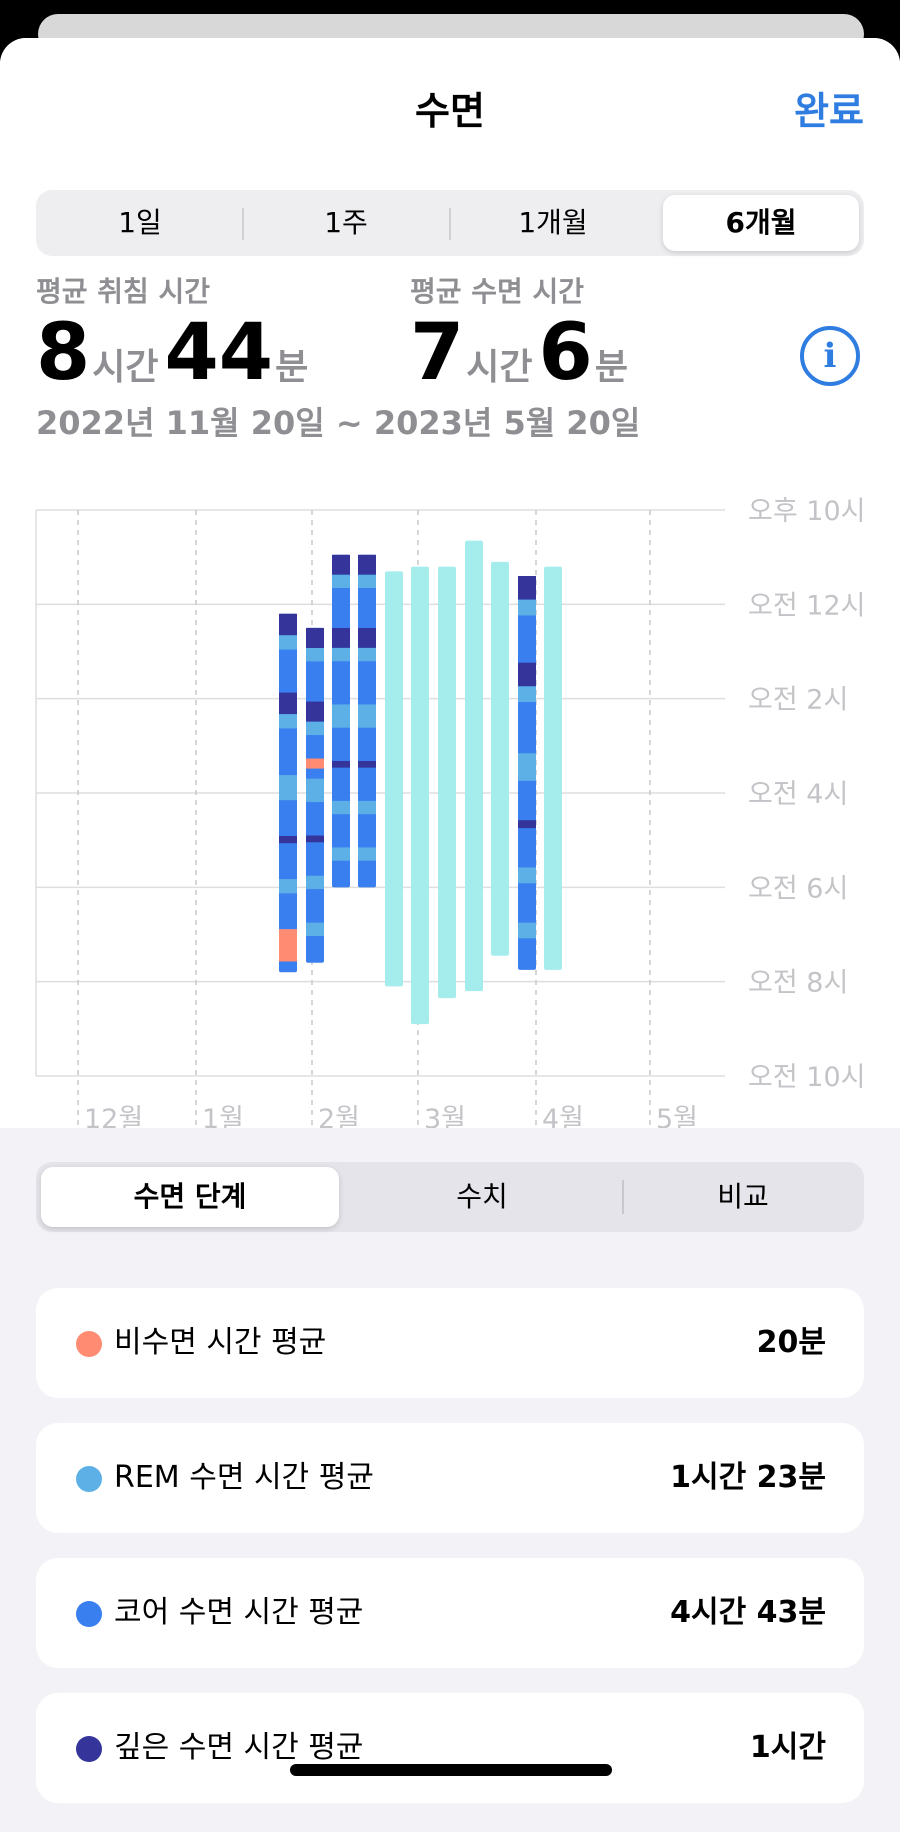 This screenshot has height=1832, width=900. I want to click on bedtime-minutes-unit: 분, so click(292, 367).